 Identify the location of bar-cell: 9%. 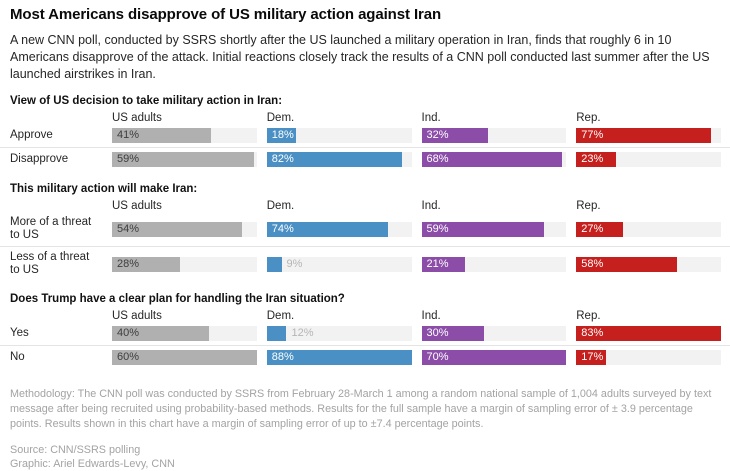
(339, 264).